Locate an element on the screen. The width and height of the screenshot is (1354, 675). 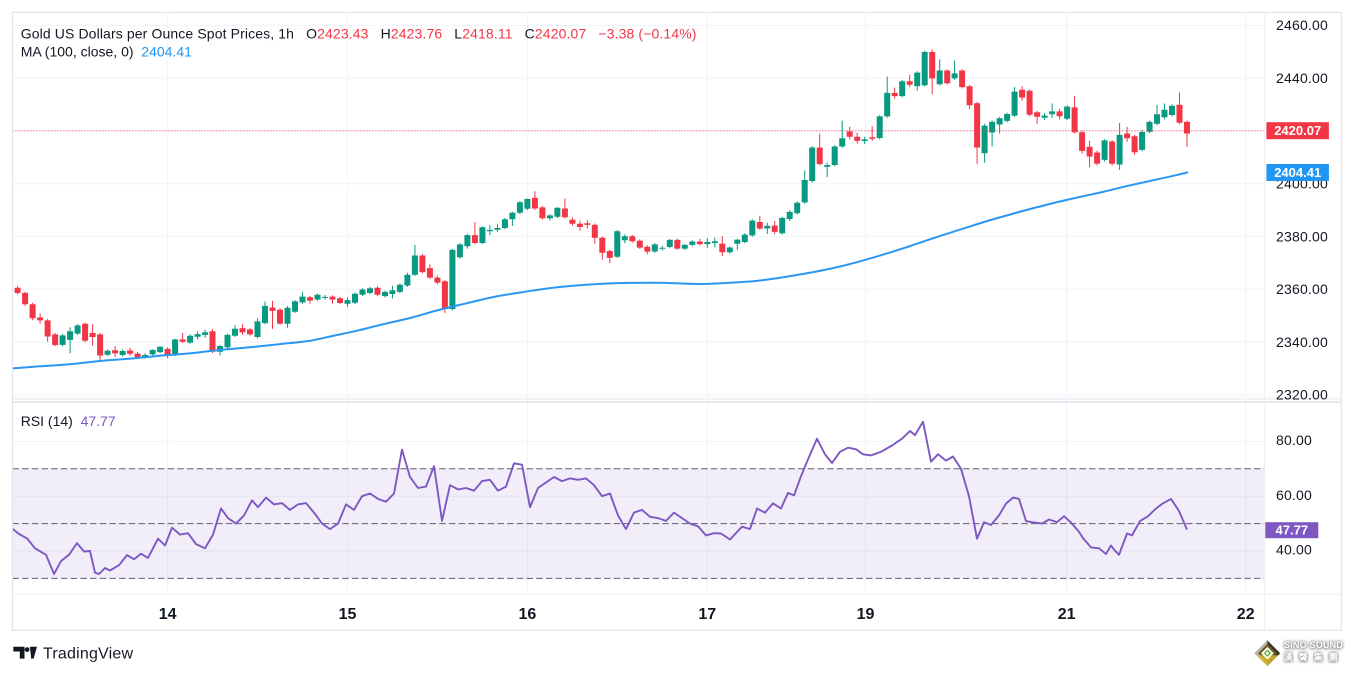
svg-text: 2320.00 is located at coordinates (1302, 395).